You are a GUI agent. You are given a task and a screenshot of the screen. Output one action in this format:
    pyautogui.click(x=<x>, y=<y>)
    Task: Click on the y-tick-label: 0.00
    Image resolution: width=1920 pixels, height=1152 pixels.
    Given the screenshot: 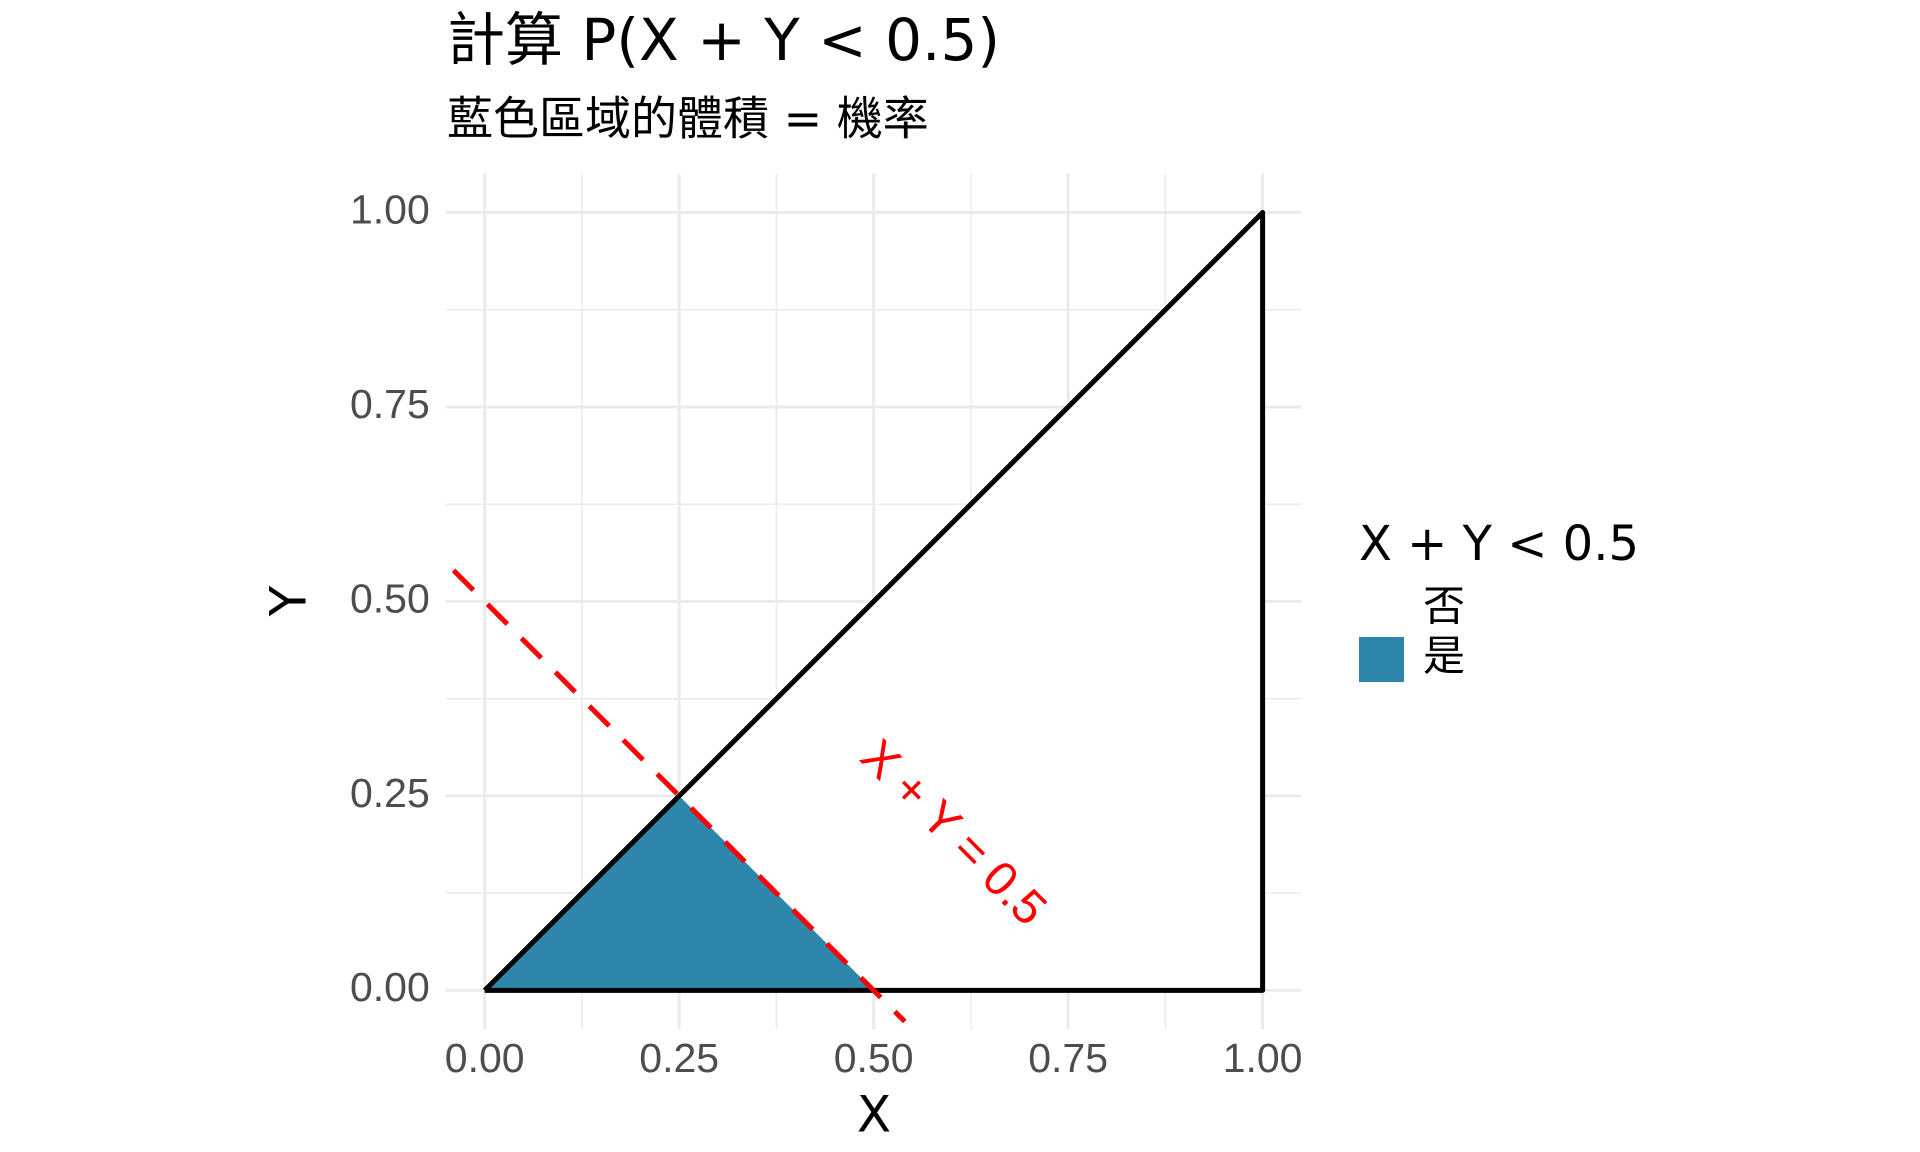 What is the action you would take?
    pyautogui.click(x=390, y=987)
    